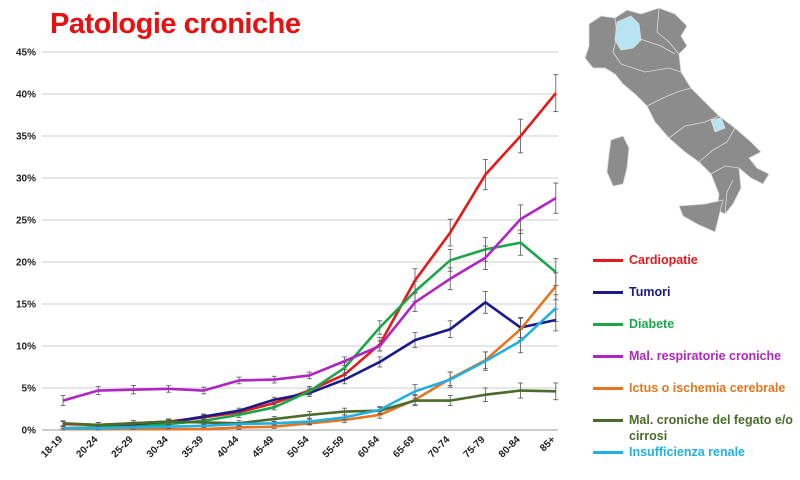 This screenshot has height=480, width=800. What do you see at coordinates (718, 125) in the screenshot?
I see `region-molise-highlight` at bounding box center [718, 125].